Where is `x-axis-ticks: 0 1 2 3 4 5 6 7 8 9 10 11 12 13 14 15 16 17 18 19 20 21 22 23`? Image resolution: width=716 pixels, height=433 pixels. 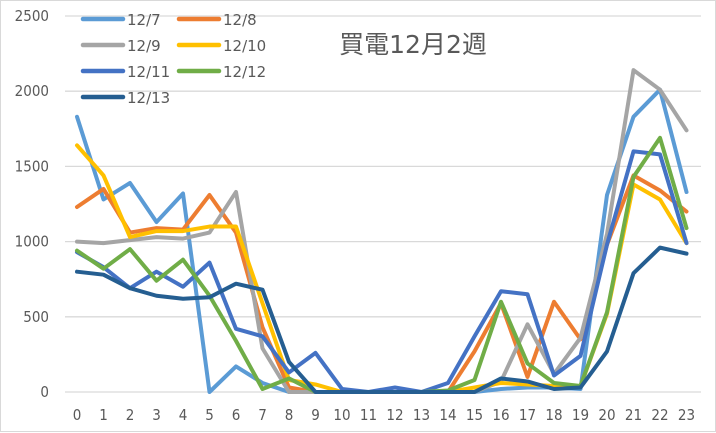 x-axis-ticks: 0 1 2 3 4 5 6 7 8 9 10 11 12 13 14 15 16 17 18 19 20 21 22 23 is located at coordinates (384, 415).